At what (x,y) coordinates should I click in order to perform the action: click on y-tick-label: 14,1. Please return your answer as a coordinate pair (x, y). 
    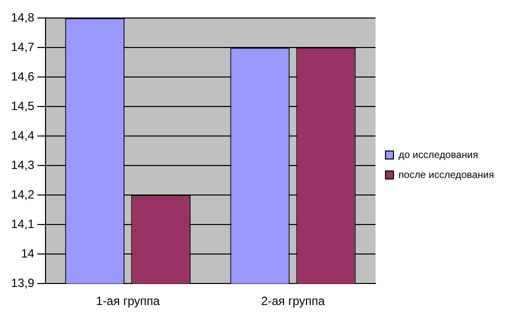
    Looking at the image, I should click on (22, 223).